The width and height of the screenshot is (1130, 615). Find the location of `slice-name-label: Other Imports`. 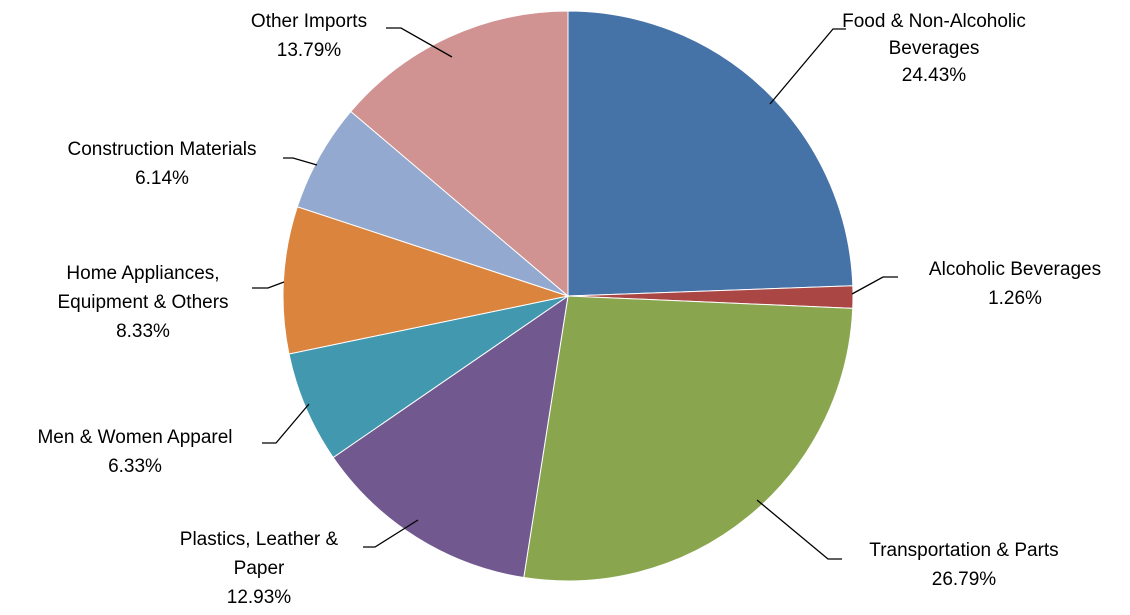

slice-name-label: Other Imports is located at coordinates (309, 21).